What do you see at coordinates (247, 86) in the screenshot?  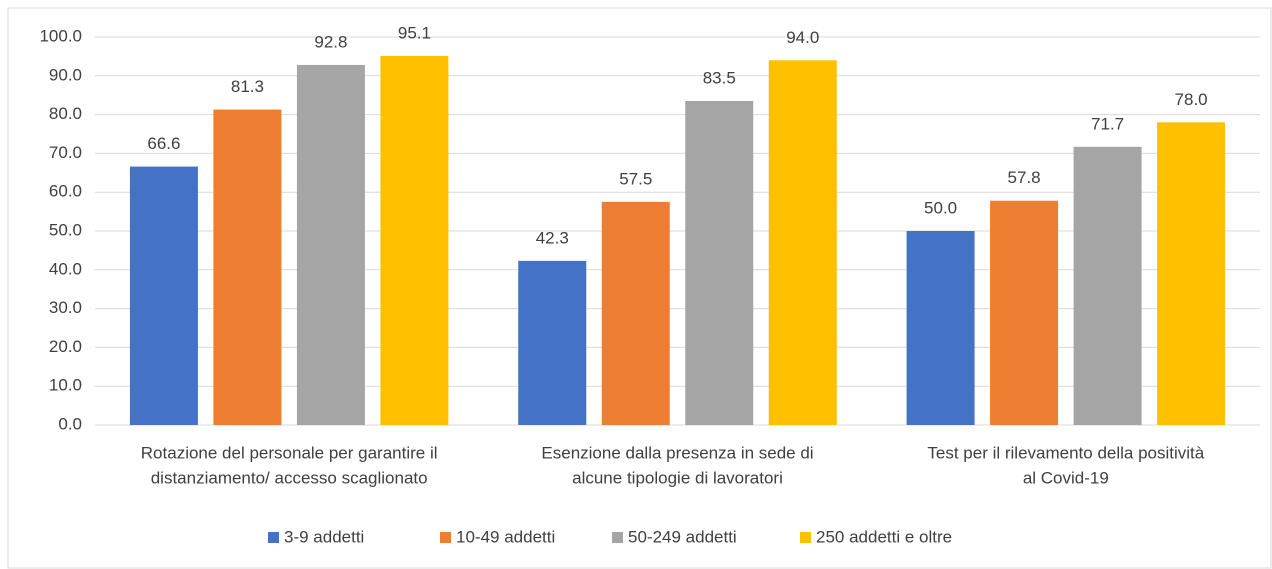 I see `value-label: 81.3` at bounding box center [247, 86].